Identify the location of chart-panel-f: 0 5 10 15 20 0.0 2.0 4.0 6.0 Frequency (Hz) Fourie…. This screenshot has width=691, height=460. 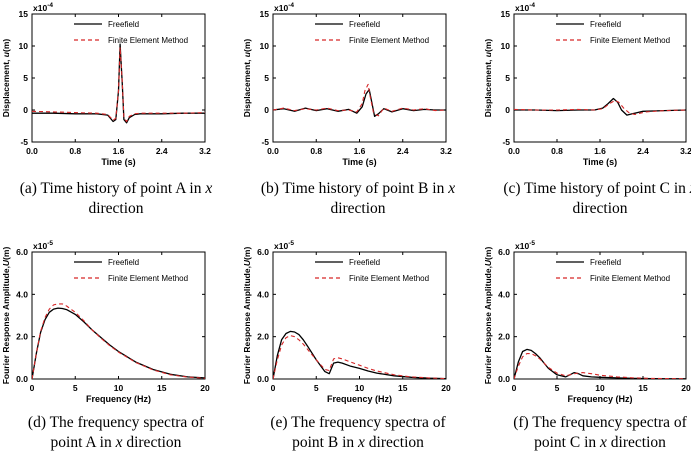
(587, 322).